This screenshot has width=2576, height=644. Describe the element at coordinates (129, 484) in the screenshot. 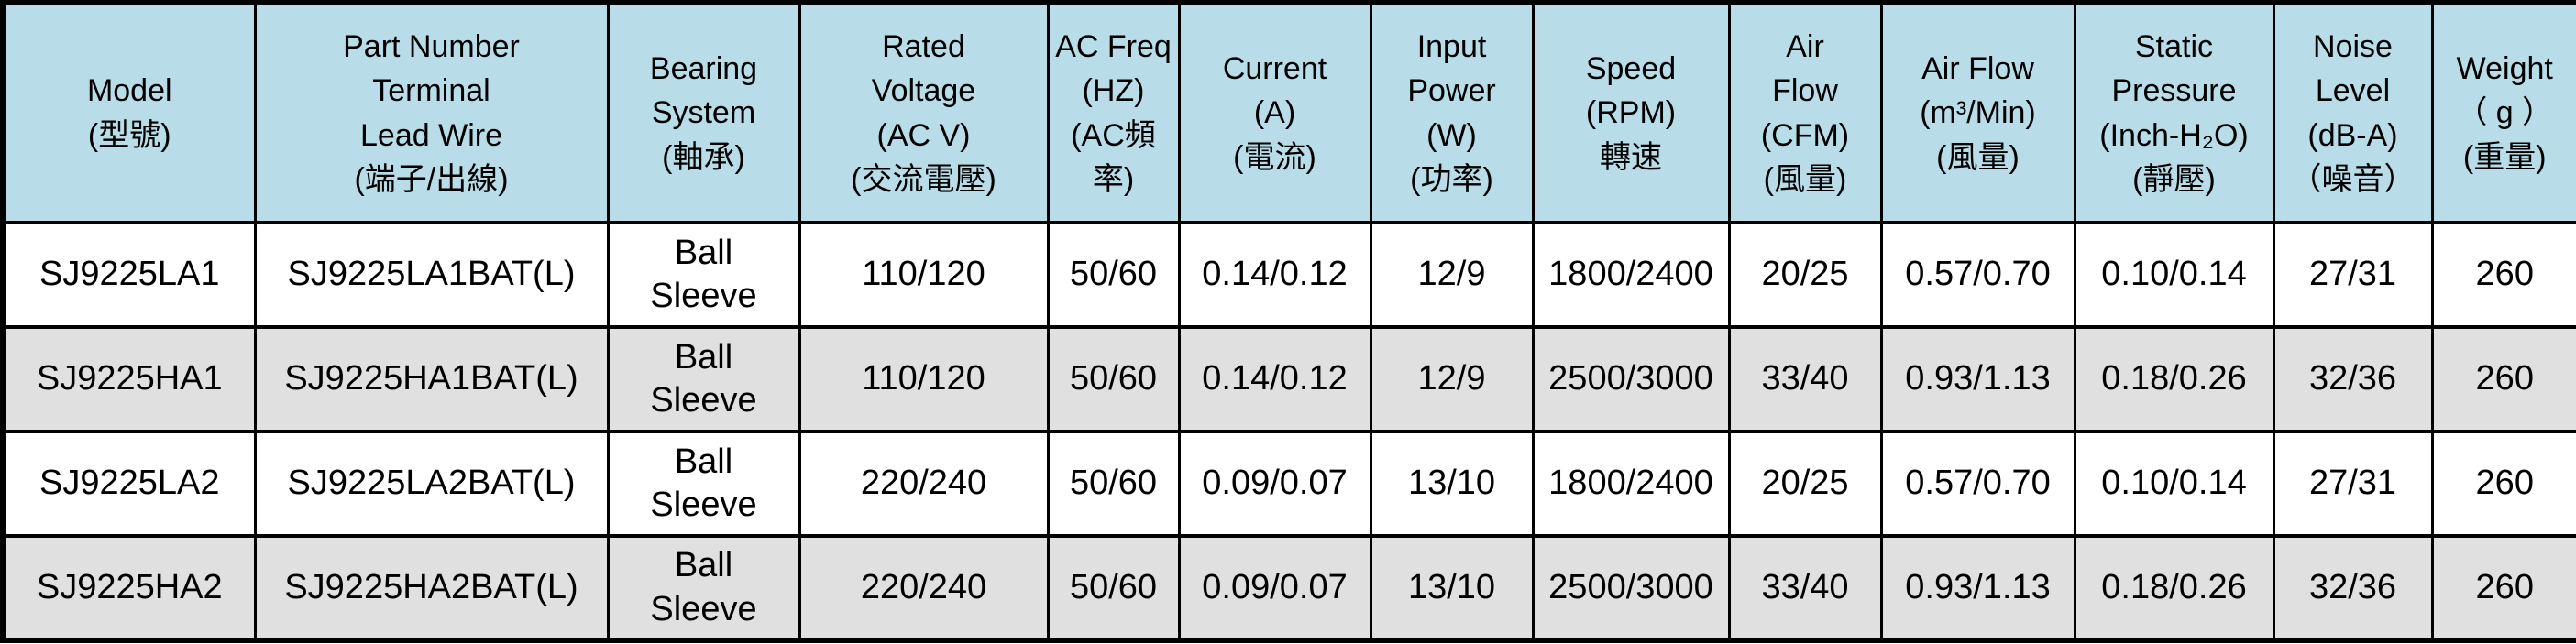

I see `table-cell: SJ9225LA2` at that location.